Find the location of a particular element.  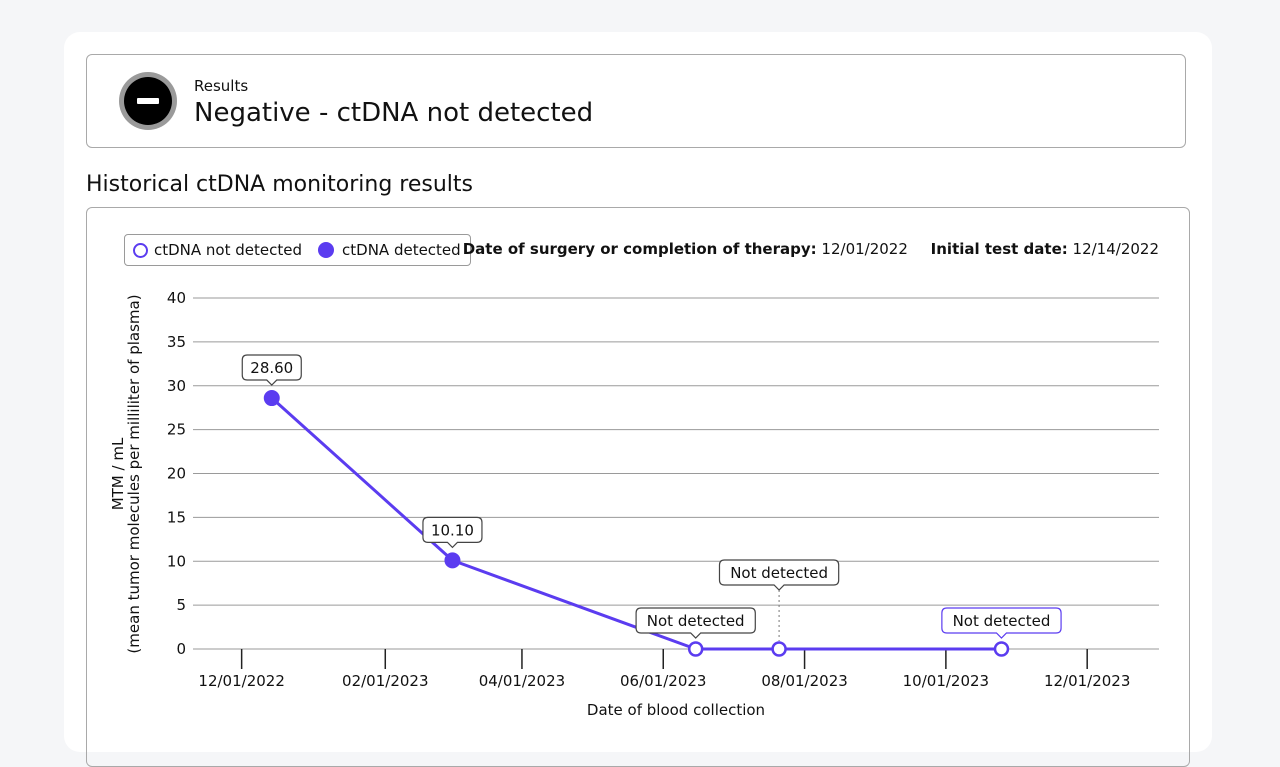

y-tick-label: 10 is located at coordinates (176, 561).